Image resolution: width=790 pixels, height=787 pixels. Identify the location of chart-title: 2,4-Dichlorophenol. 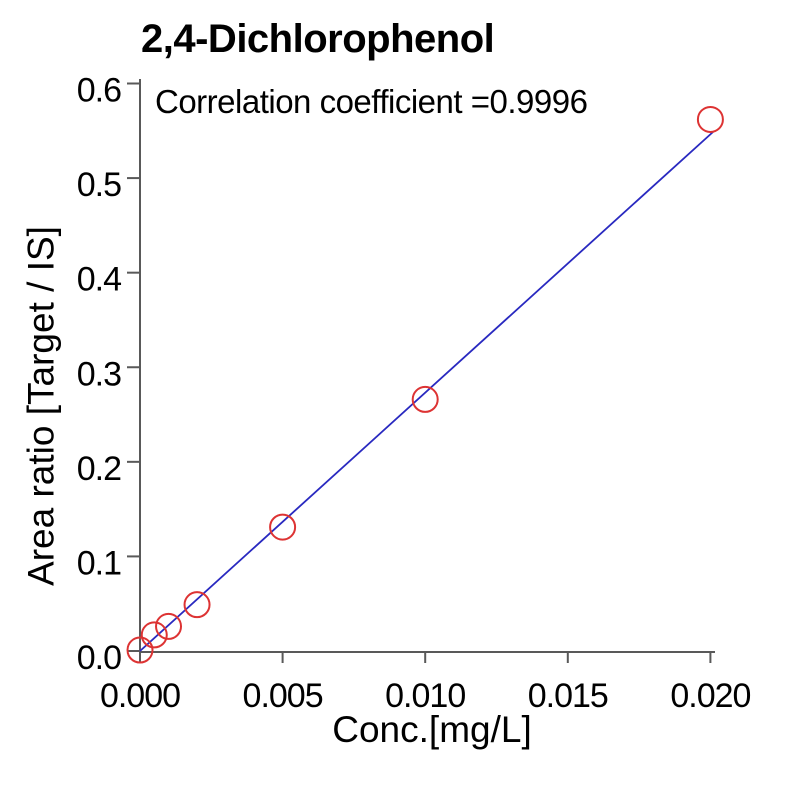
(318, 39).